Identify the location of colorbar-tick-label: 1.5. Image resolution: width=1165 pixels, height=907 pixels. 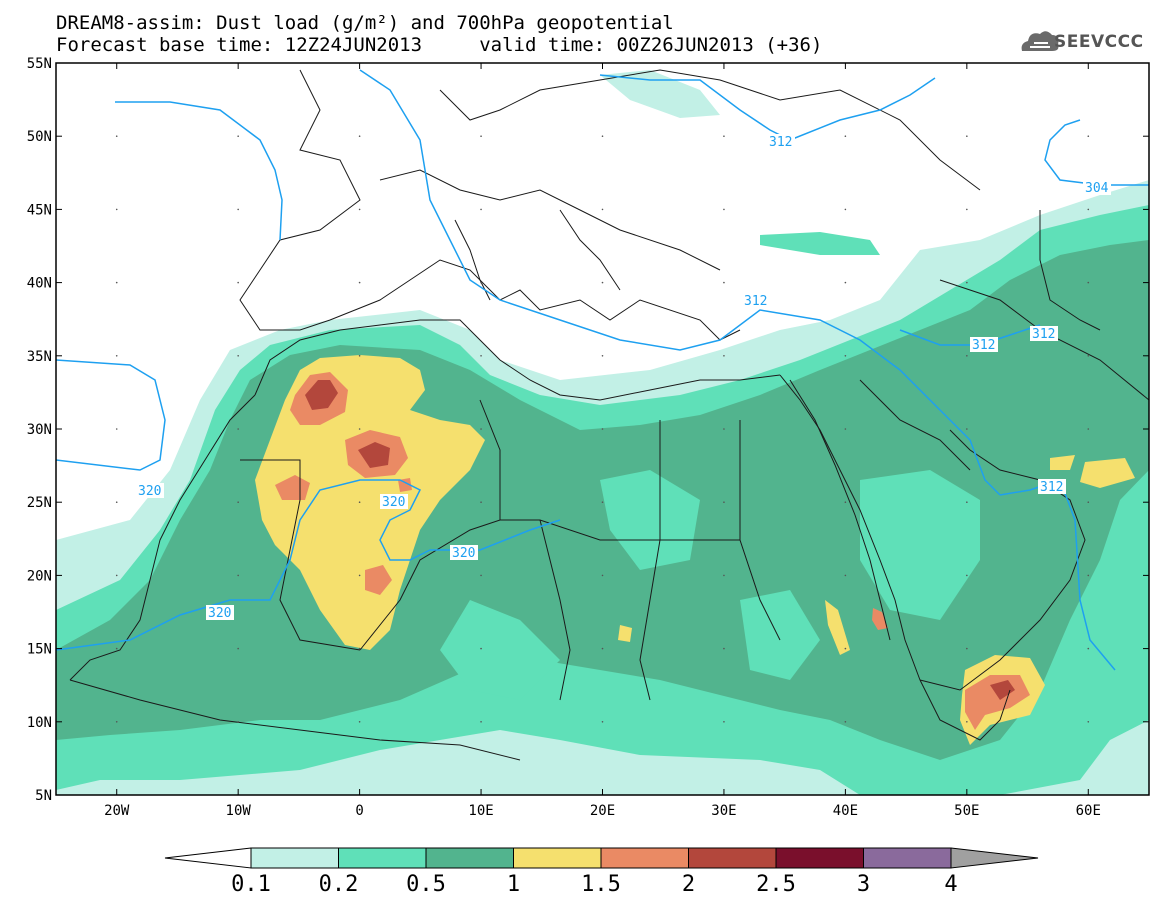
(601, 884).